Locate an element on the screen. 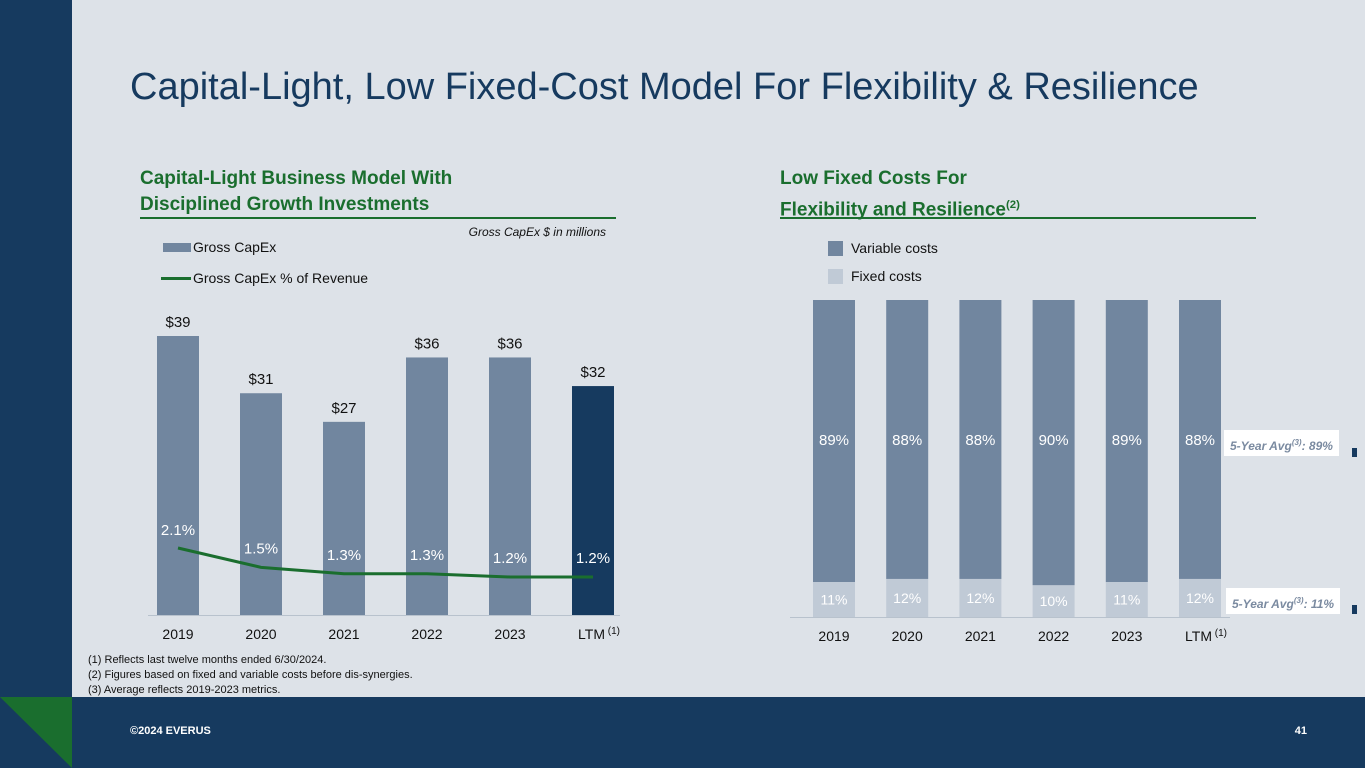  right-heading-line2: Flexibility and Resilience(2) is located at coordinates (900, 207).